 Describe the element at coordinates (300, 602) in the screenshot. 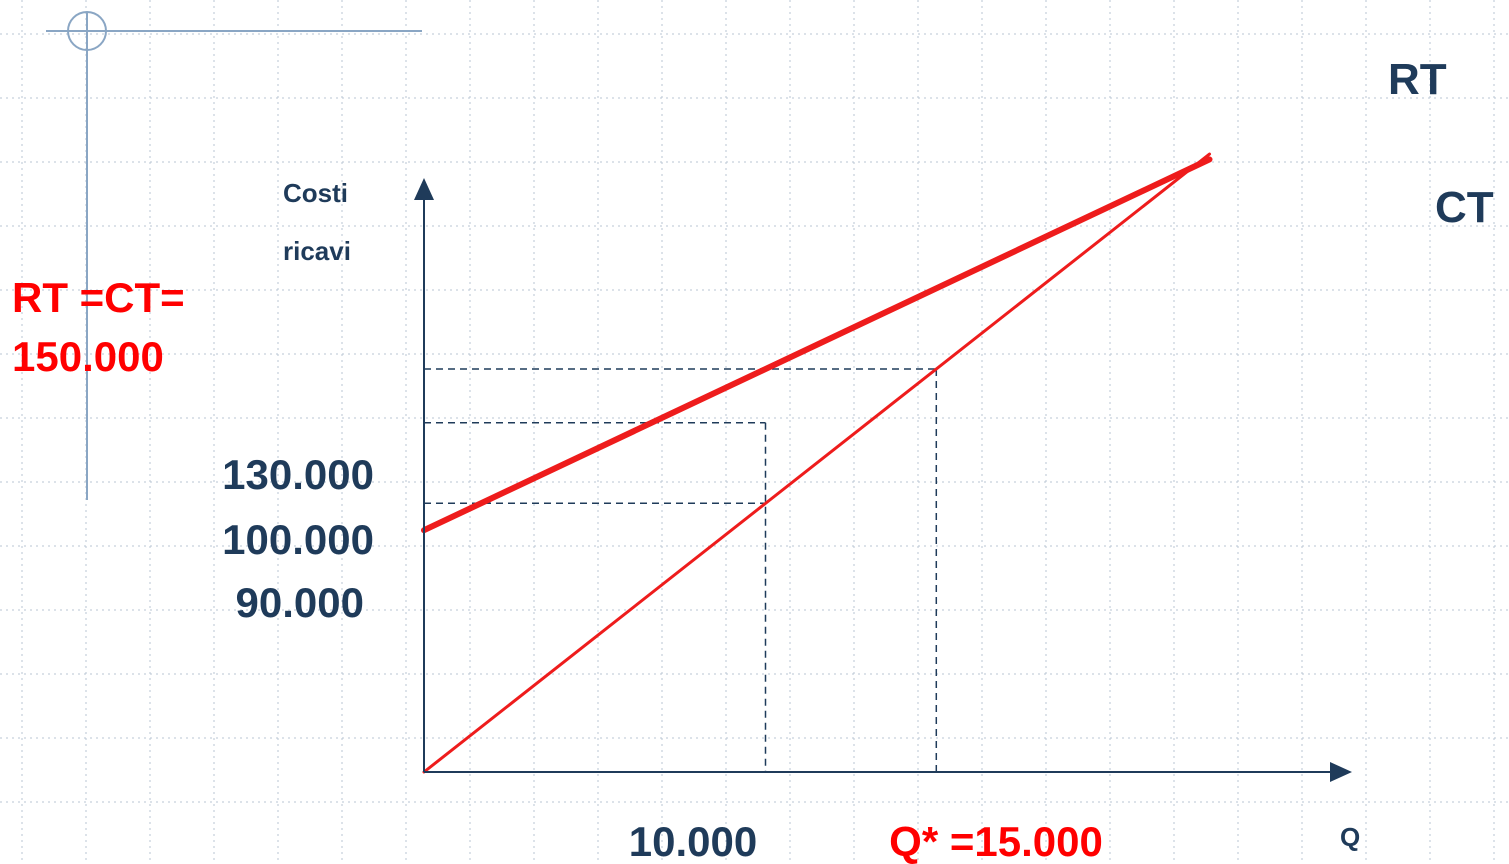

I see `y-tick-label: 90.000` at that location.